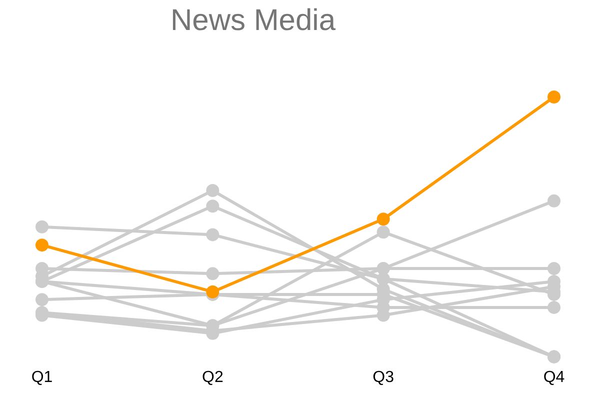 This screenshot has height=404, width=590. I want to click on x-tick-label: Q1, so click(42, 377).